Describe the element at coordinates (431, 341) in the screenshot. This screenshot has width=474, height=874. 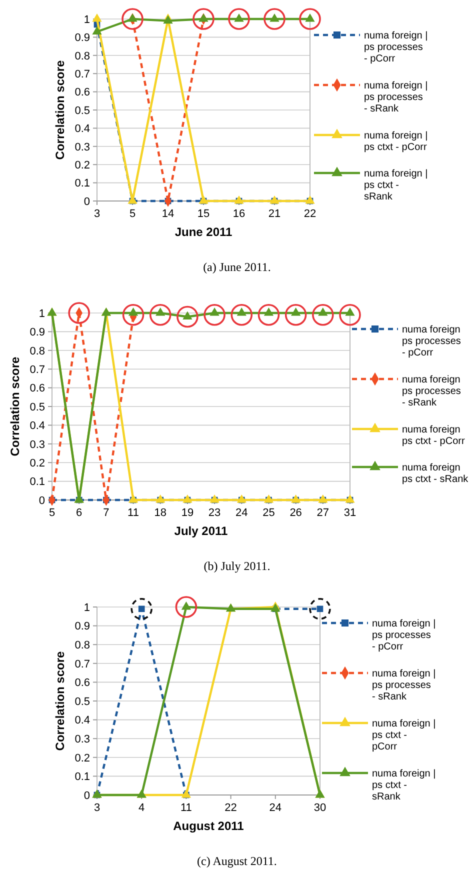
I see `legend-label: numa foreign ps processes - pCorr` at that location.